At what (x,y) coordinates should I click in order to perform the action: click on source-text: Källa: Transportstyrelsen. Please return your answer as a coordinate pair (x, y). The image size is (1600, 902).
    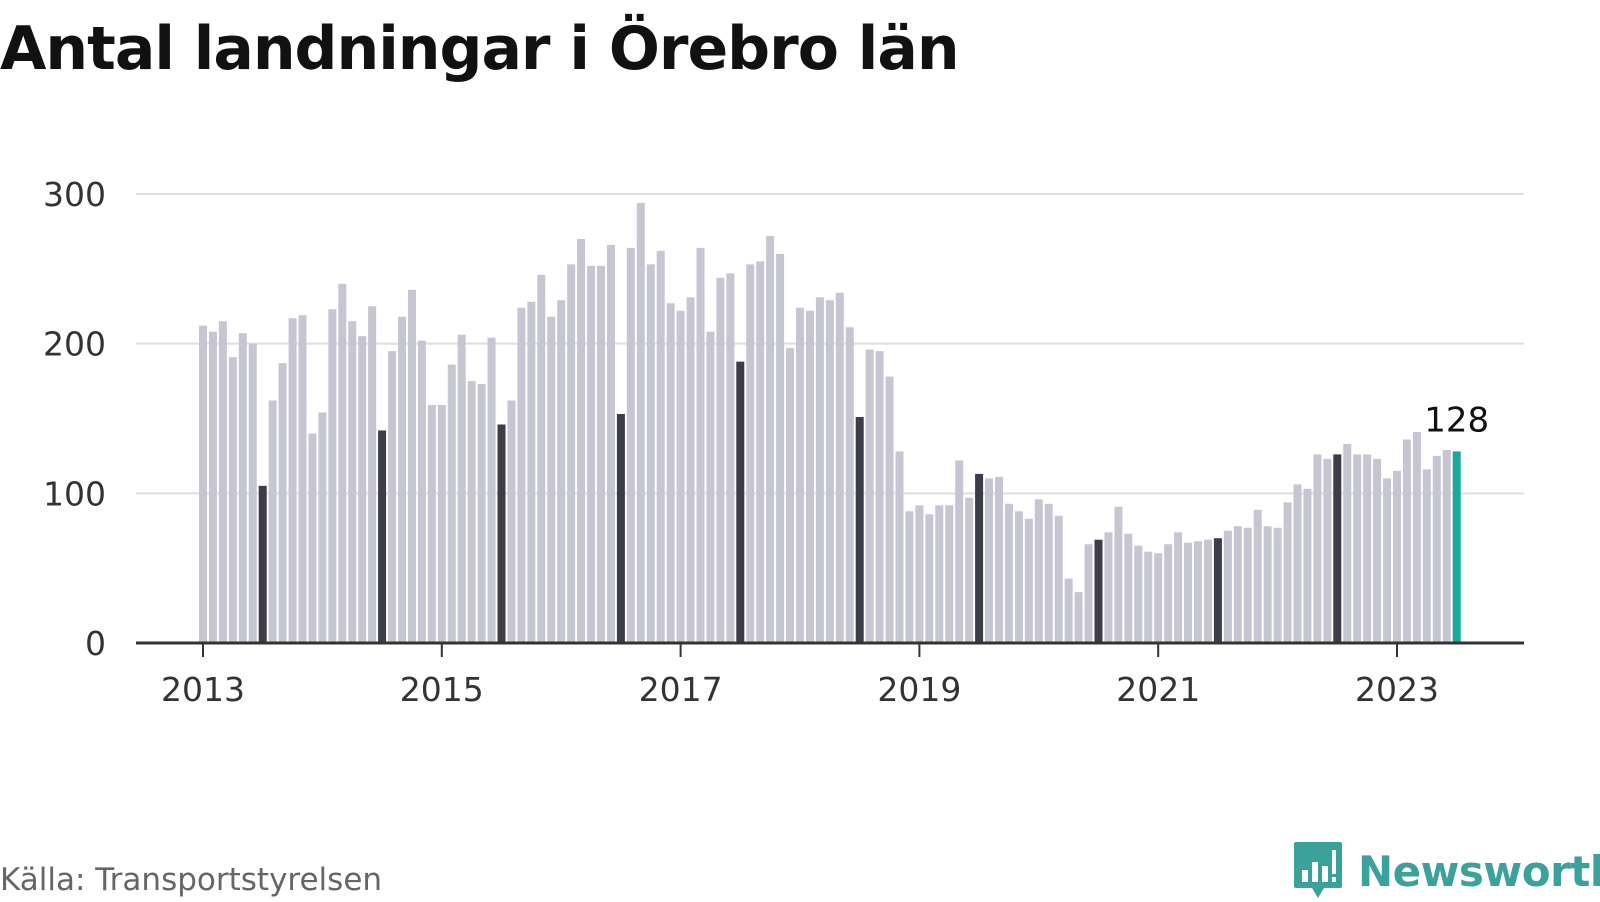
    Looking at the image, I should click on (191, 880).